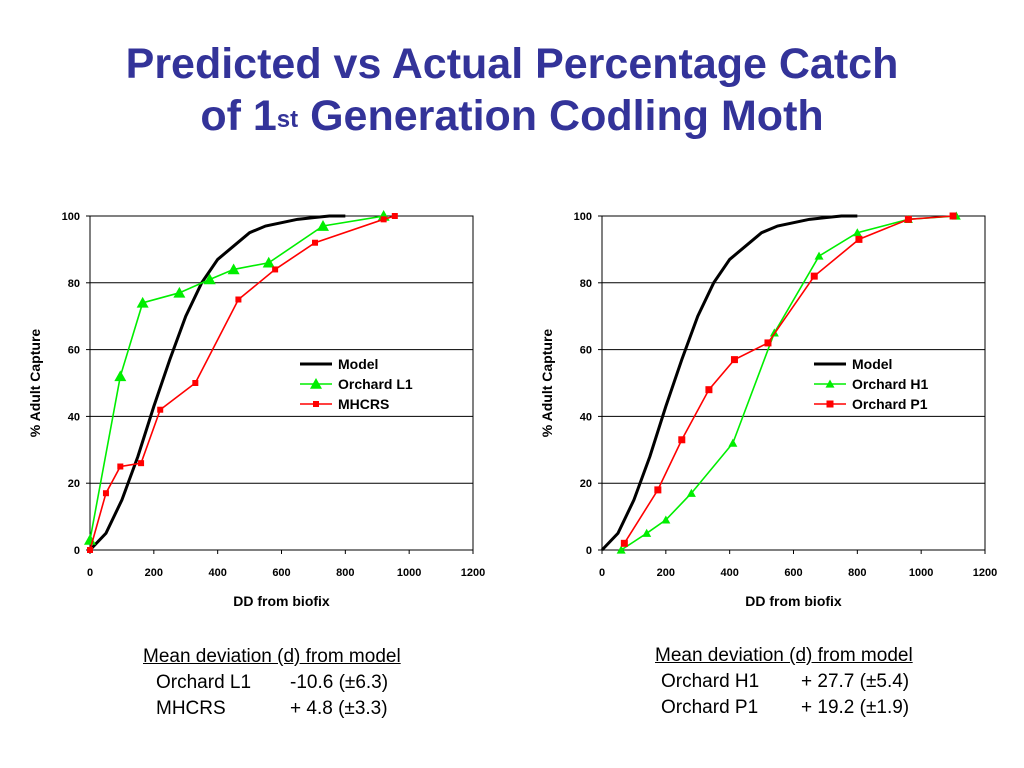 The height and width of the screenshot is (768, 1024). Describe the element at coordinates (272, 709) in the screenshot. I see `deviation-row: MHCRS + 4.8 (±3.3)` at that location.